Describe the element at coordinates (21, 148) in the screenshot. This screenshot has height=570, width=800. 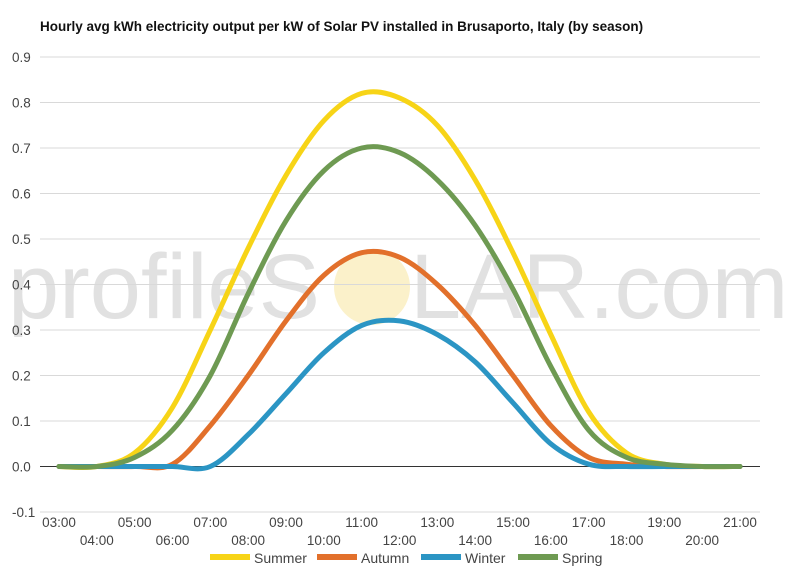
I see `y-tick-label: 0.7` at that location.